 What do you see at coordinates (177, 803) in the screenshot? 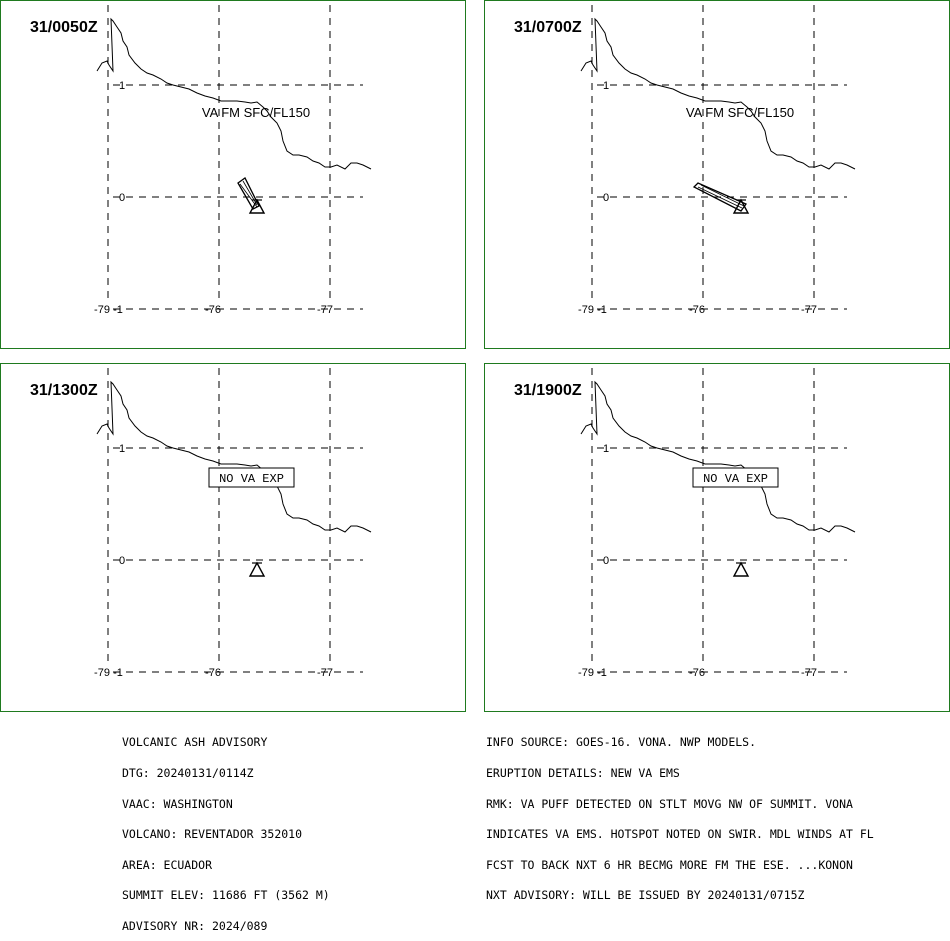
I see `advisory-line: VAAC: WASHINGTON` at bounding box center [177, 803].